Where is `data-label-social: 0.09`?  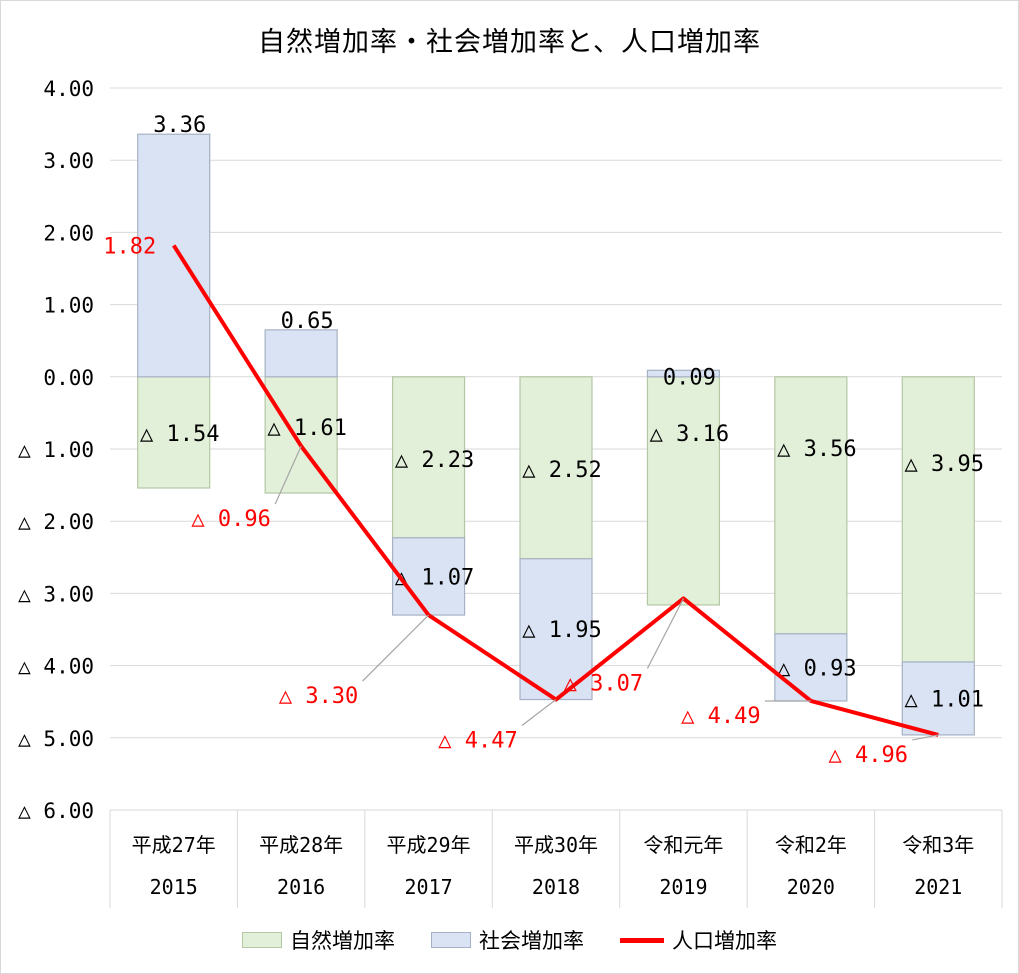 data-label-social: 0.09 is located at coordinates (689, 377).